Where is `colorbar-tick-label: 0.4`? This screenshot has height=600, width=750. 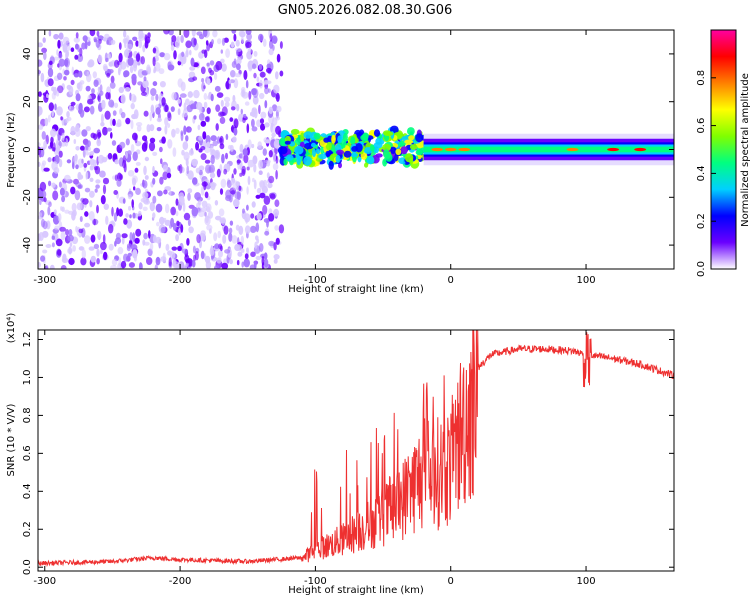
colorbar-tick-label: 0.4 is located at coordinates (701, 173).